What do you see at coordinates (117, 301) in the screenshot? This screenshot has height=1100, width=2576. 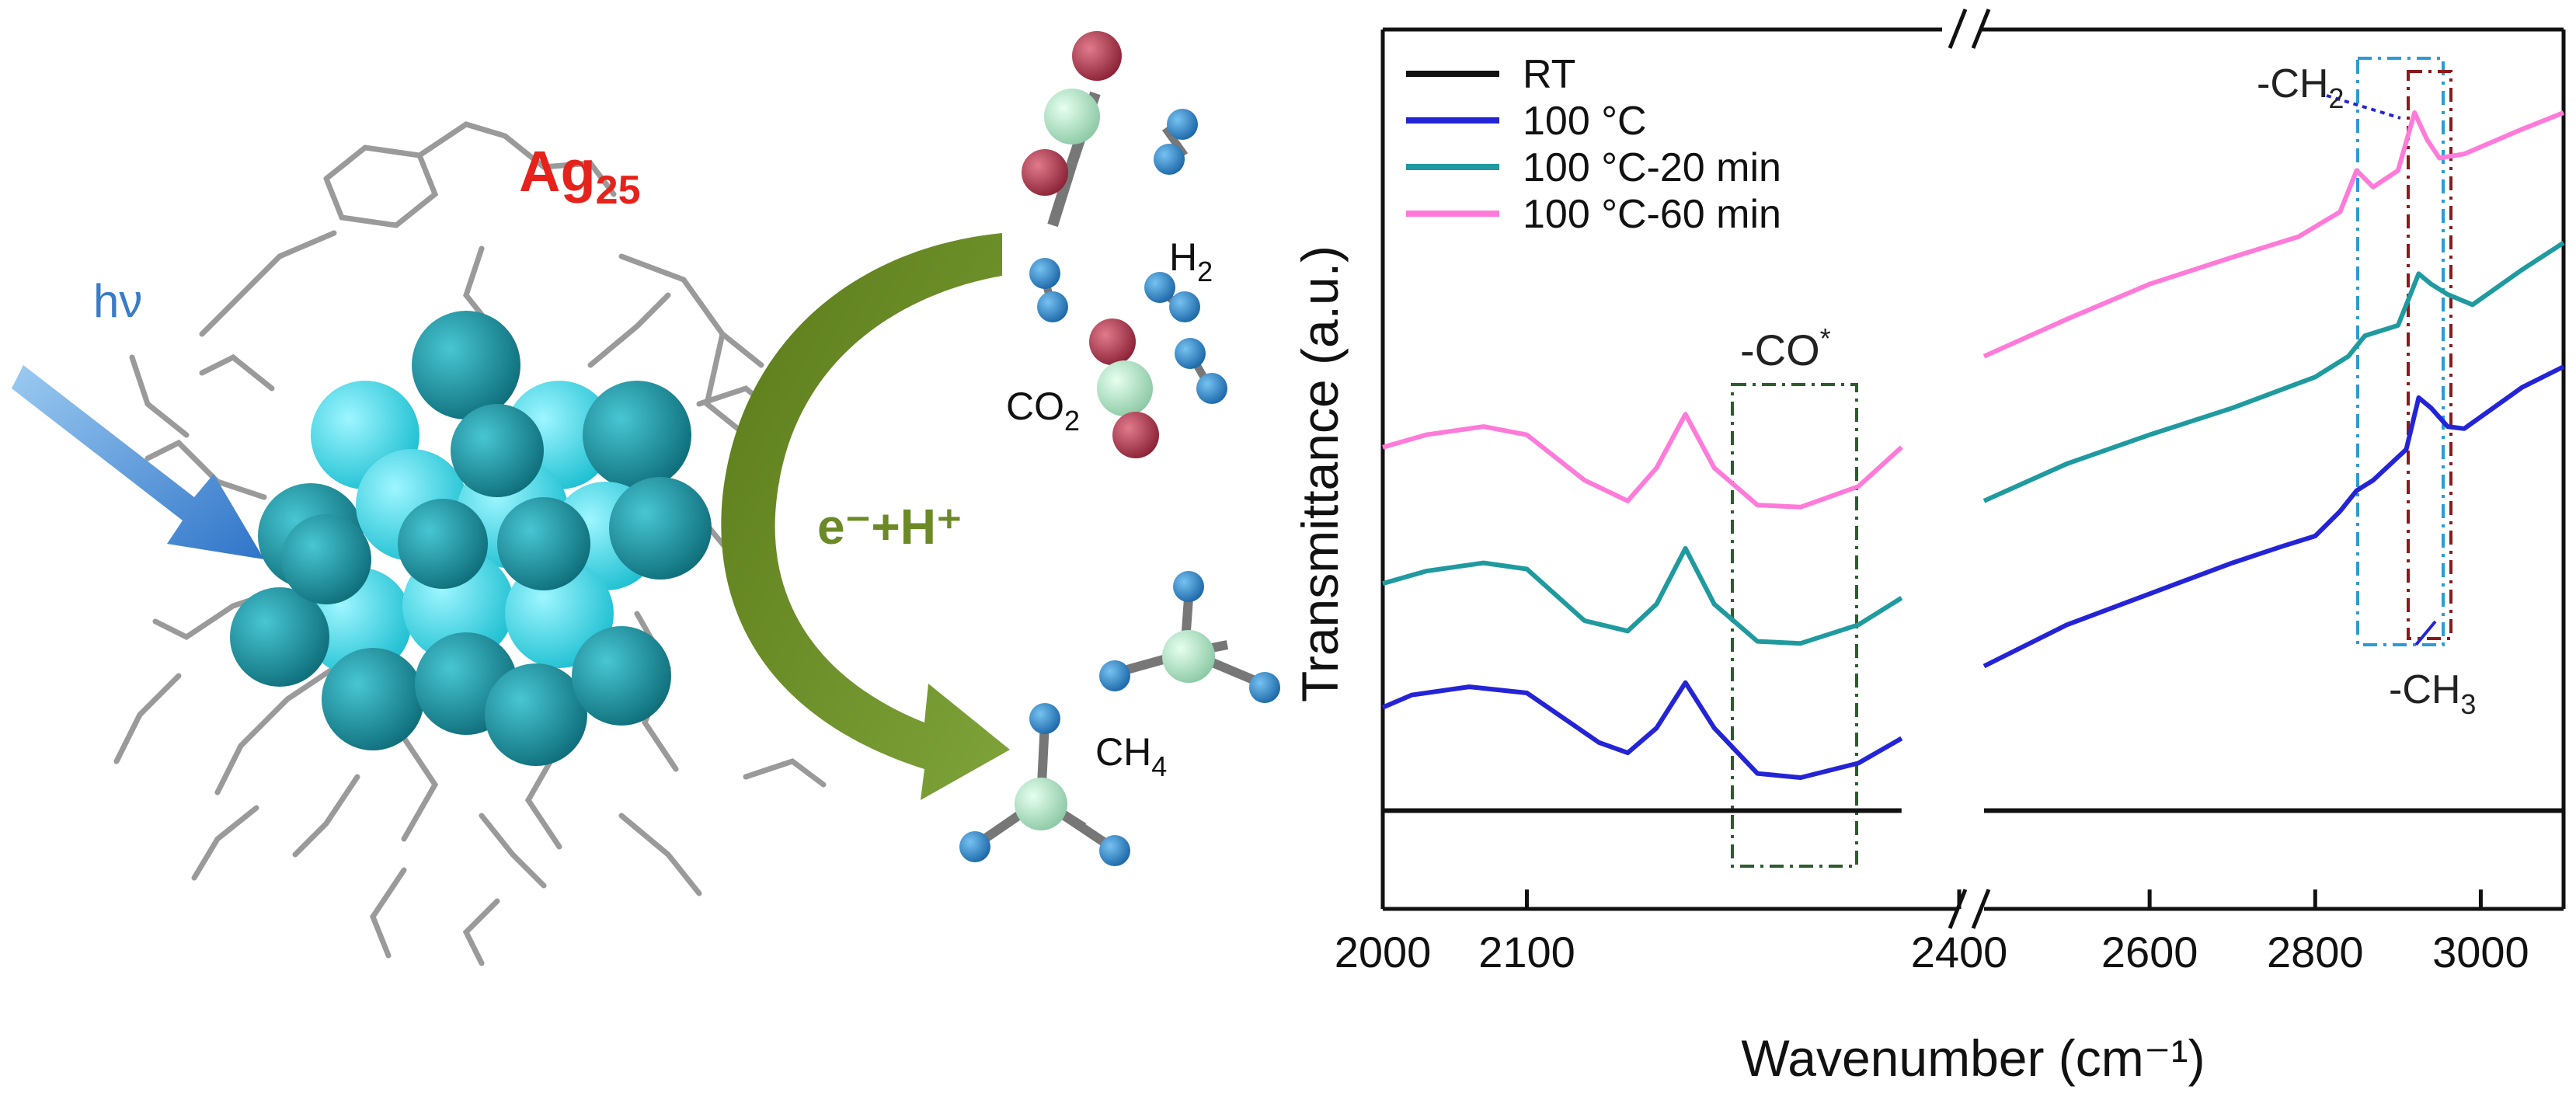 I see `light-label: hν` at bounding box center [117, 301].